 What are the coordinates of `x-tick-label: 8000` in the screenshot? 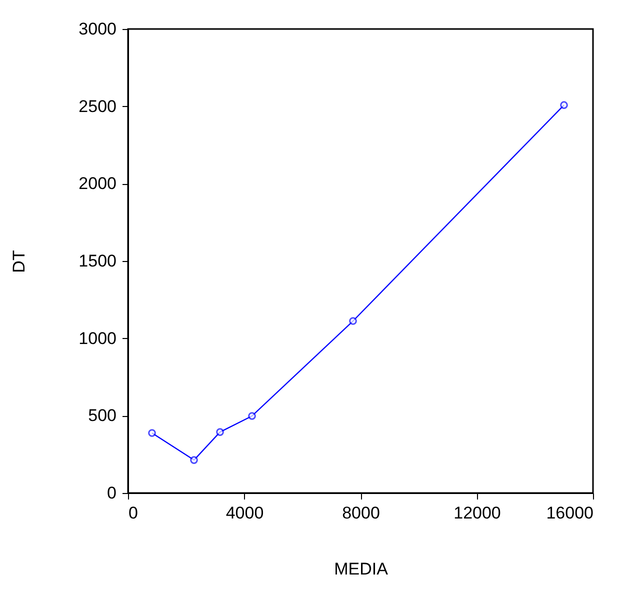 It's located at (361, 513).